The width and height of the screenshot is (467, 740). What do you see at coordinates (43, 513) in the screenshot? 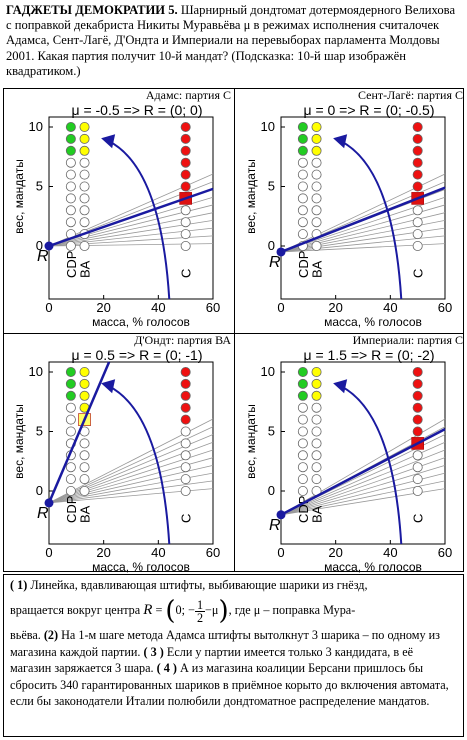
I see `pivot-label: R` at bounding box center [43, 513].